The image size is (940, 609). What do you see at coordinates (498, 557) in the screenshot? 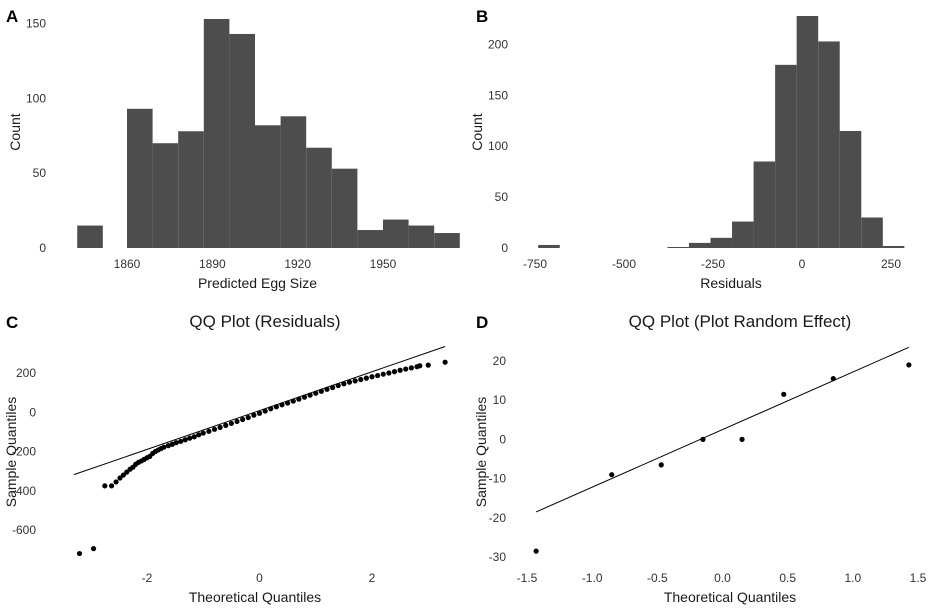
I see `y-tick-label: -30` at bounding box center [498, 557].